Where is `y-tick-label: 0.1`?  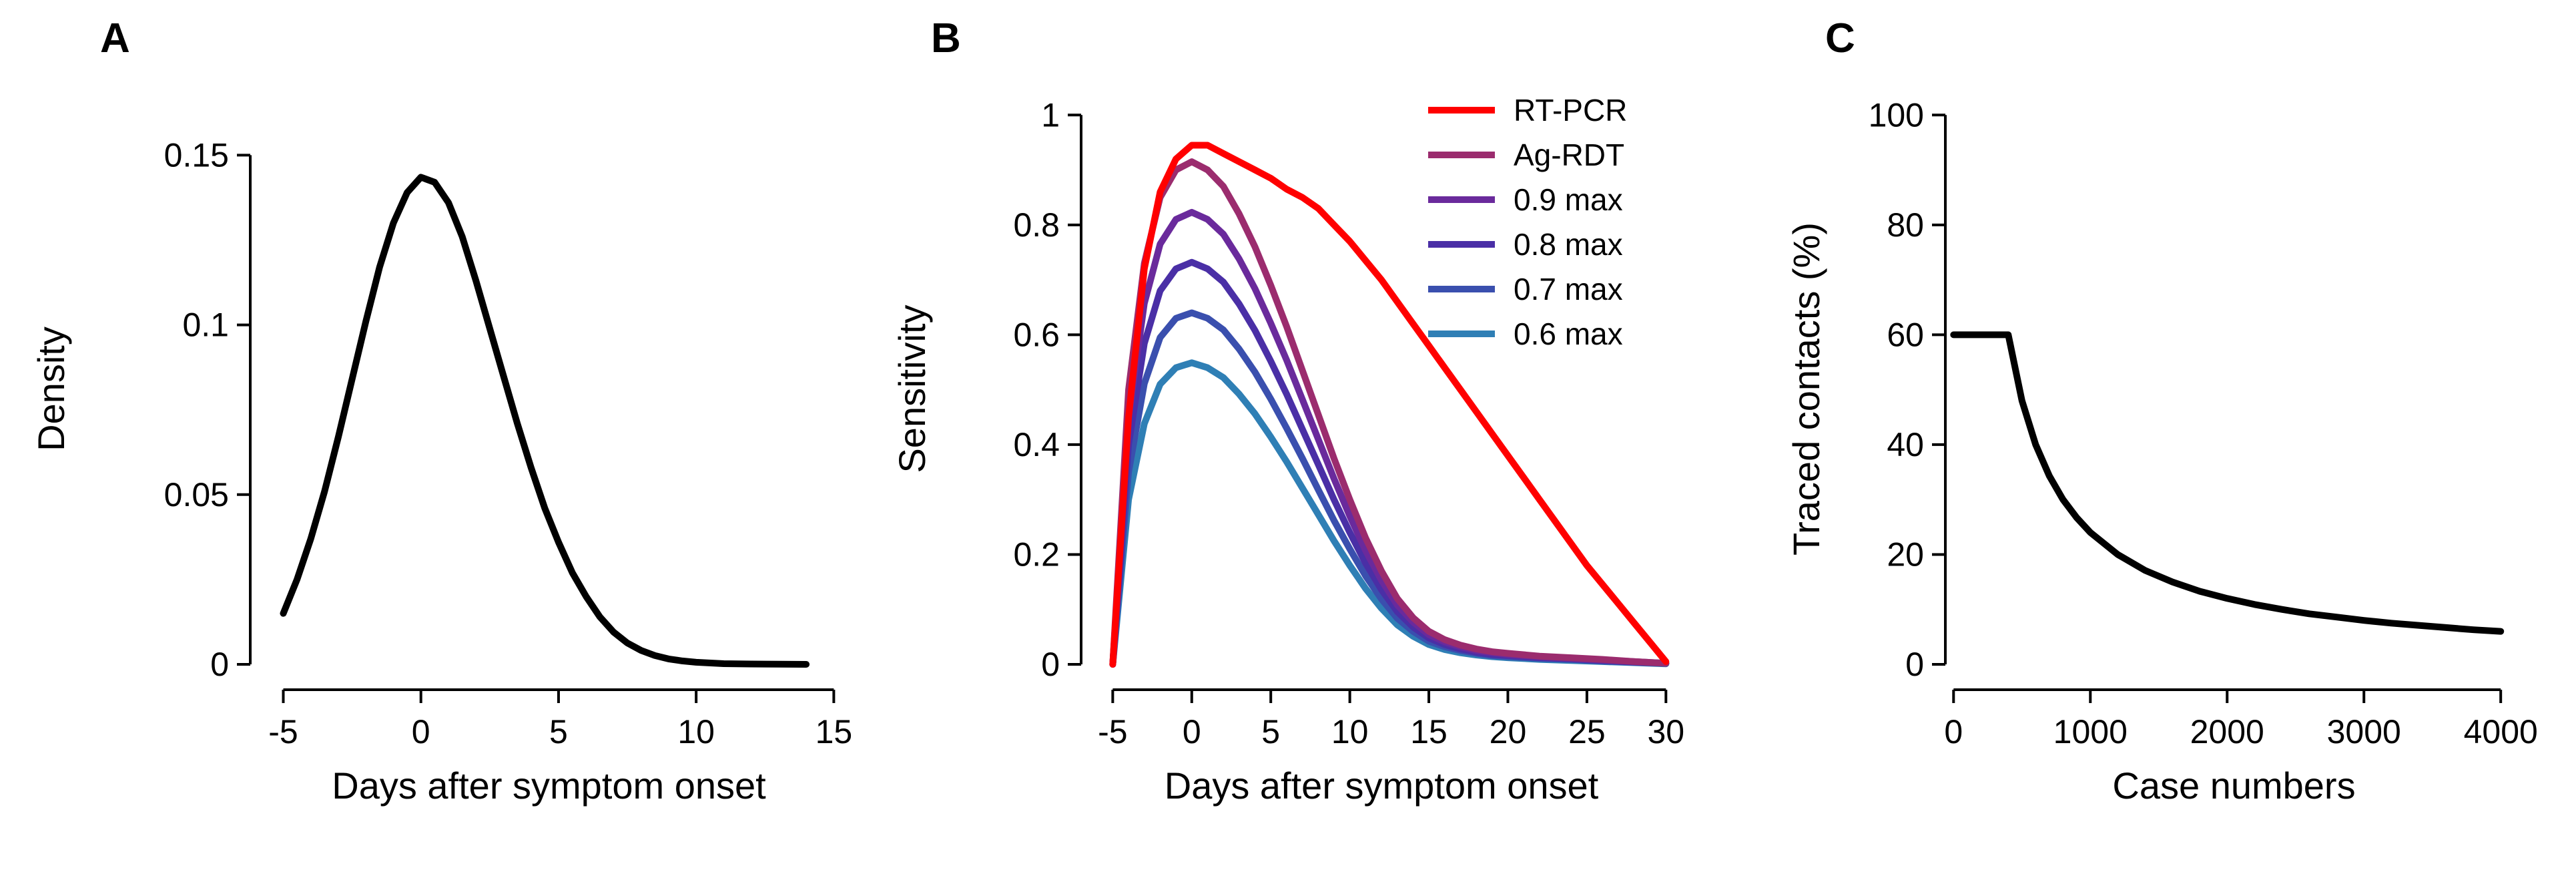
y-tick-label: 0.1 is located at coordinates (206, 325).